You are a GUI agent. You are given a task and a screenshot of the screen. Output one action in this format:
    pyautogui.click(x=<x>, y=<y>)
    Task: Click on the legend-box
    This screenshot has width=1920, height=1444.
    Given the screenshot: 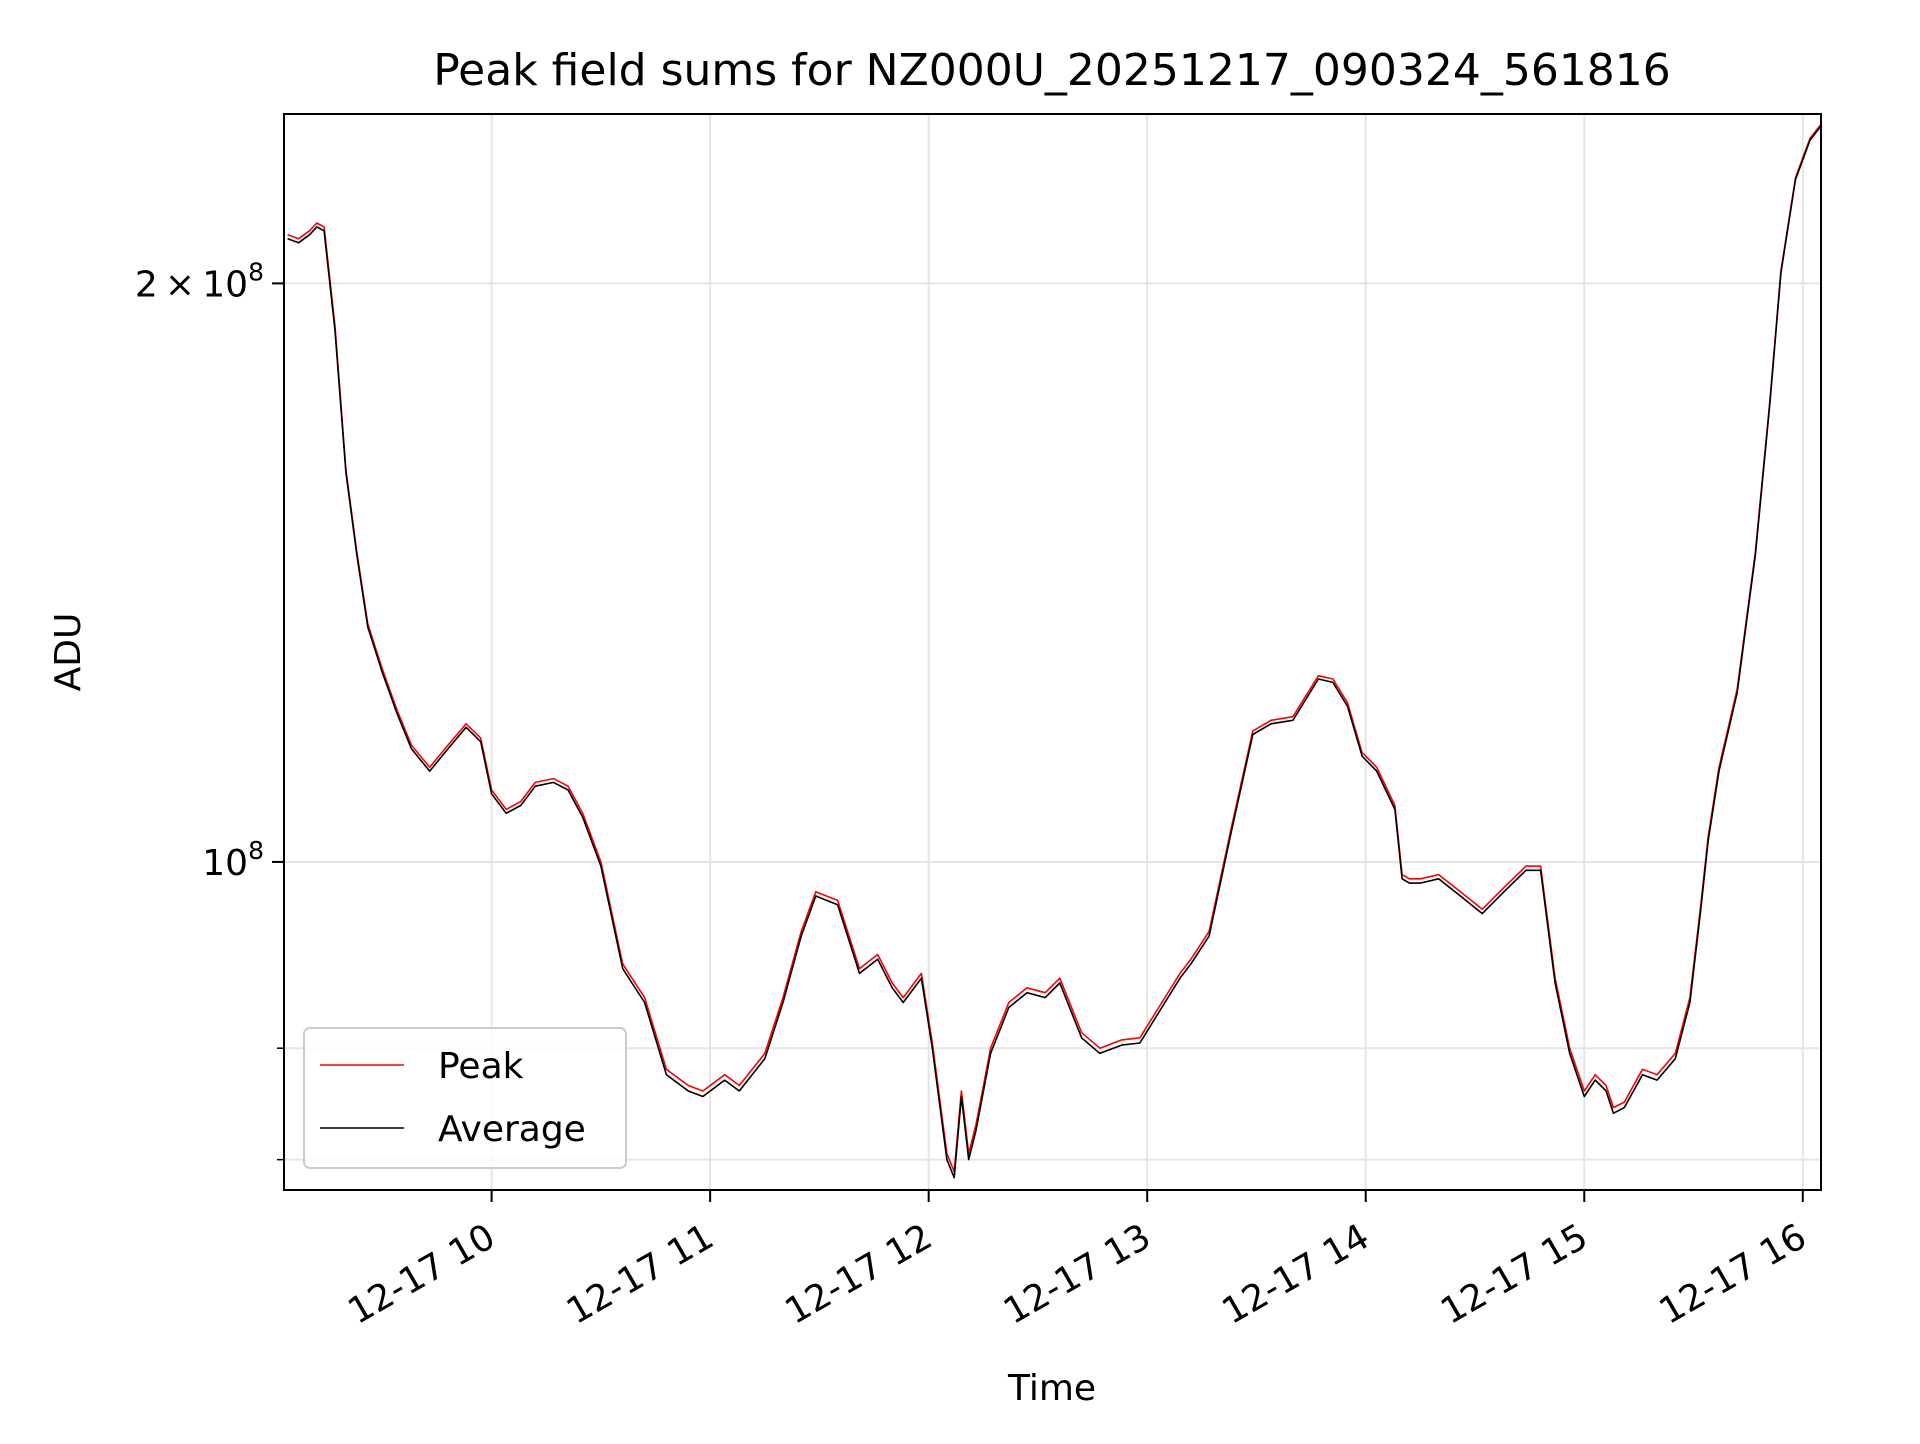 What is the action you would take?
    pyautogui.click(x=465, y=1098)
    